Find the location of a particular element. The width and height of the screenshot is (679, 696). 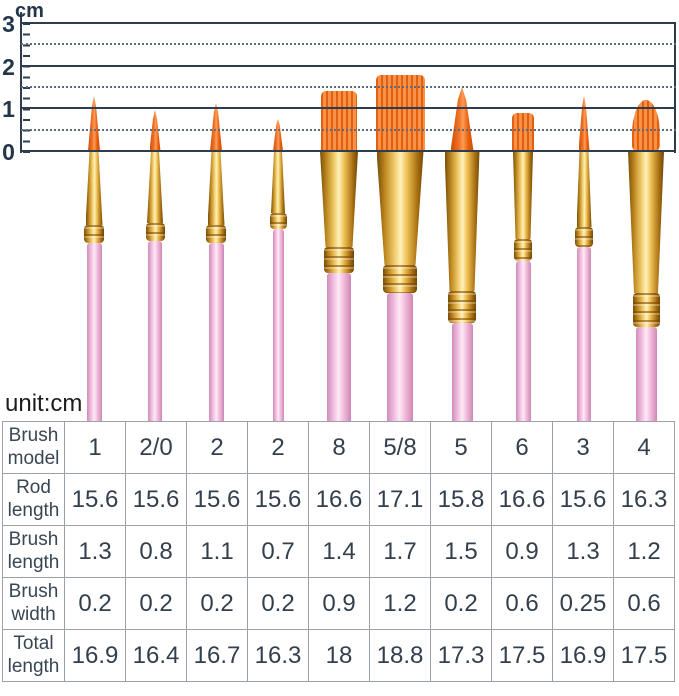

brush-8-ferrule is located at coordinates (339, 199).